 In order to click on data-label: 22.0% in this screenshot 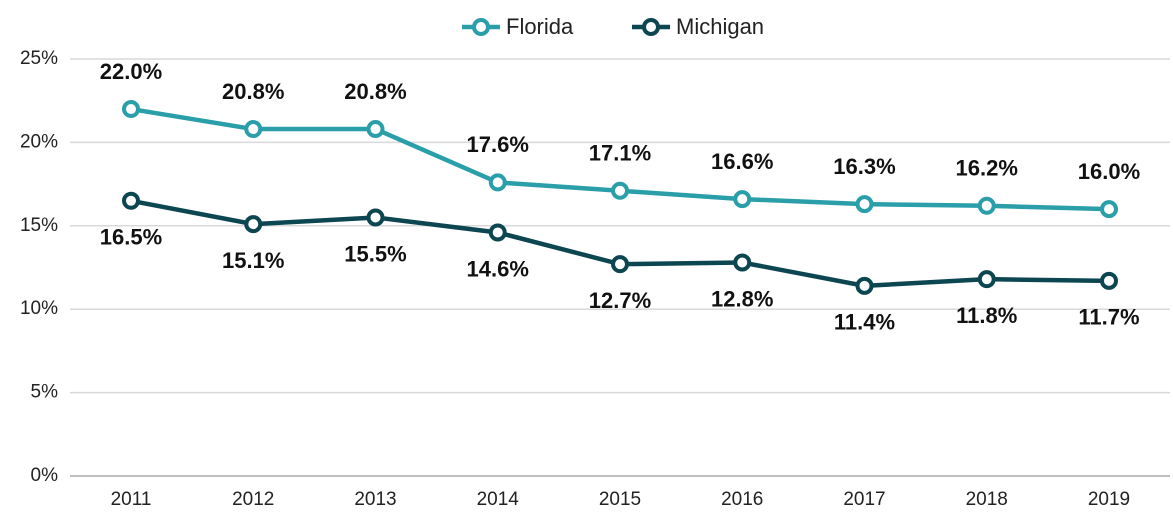, I will do `click(131, 71)`.